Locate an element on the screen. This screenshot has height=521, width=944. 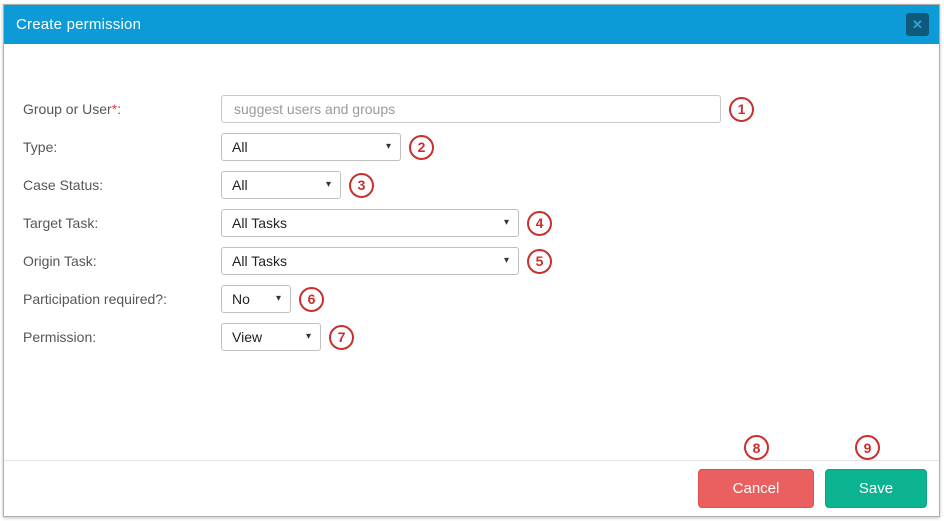
modal-title: Create permission is located at coordinates (79, 24).